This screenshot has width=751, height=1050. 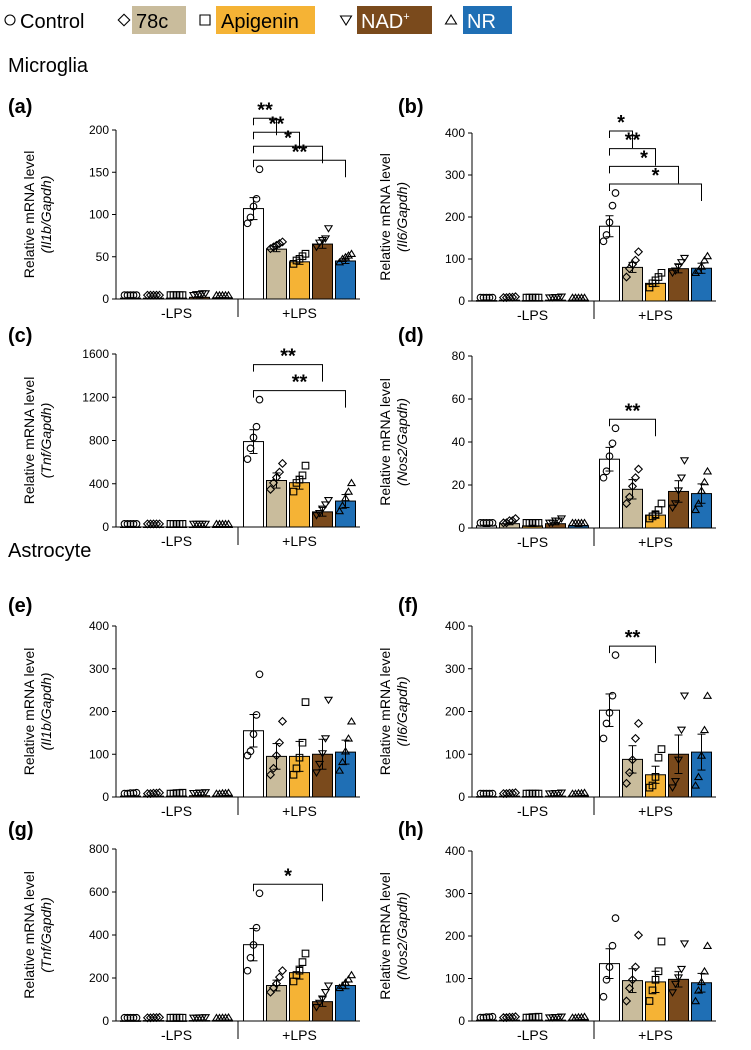 I want to click on y-tick-label: 800, so click(x=99, y=849).